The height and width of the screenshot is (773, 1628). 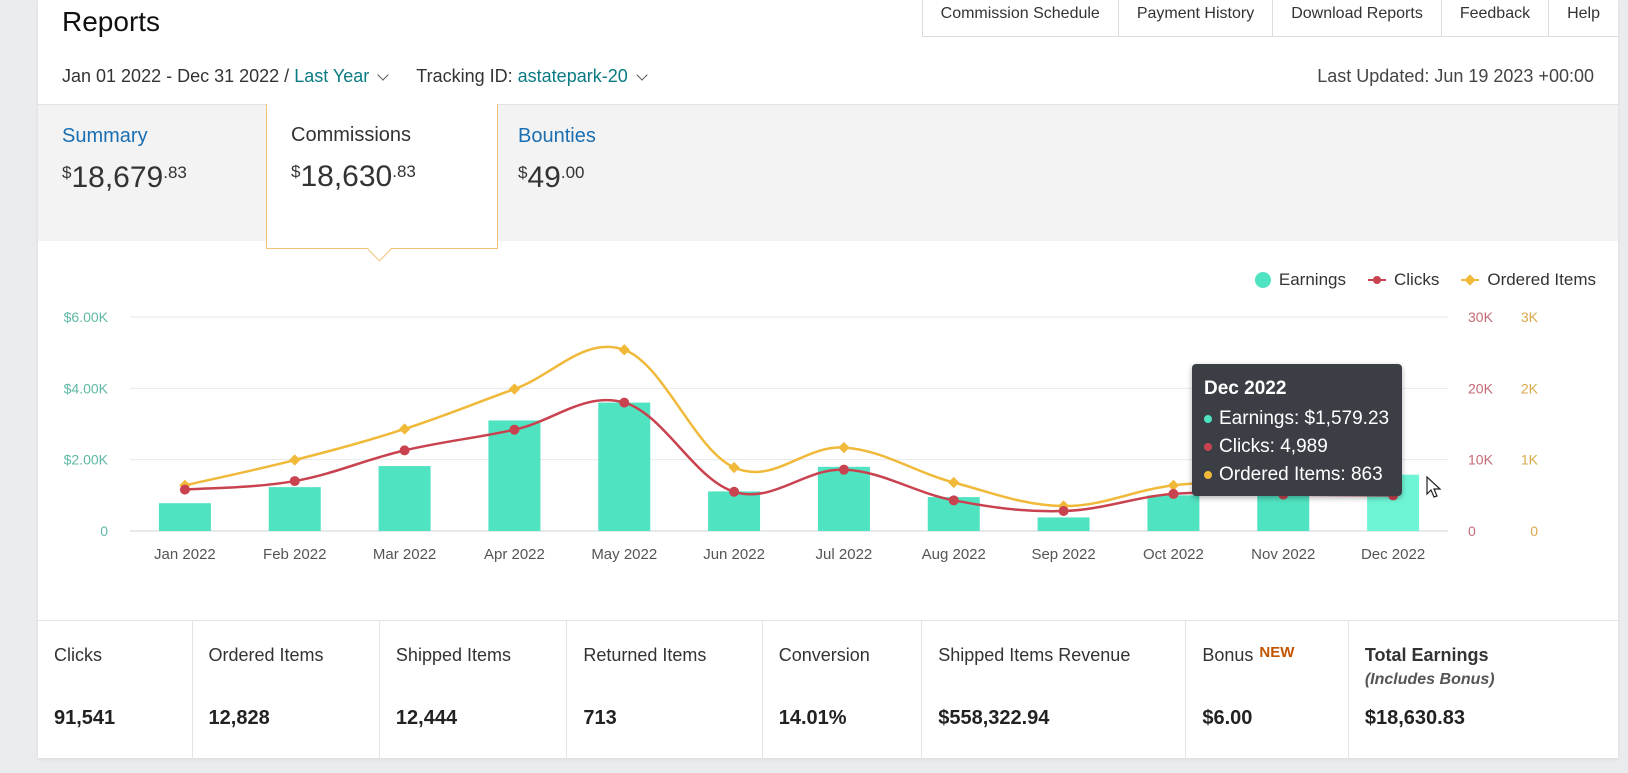 What do you see at coordinates (572, 76) in the screenshot?
I see `tracking-id-dropdown: astatepark-20` at bounding box center [572, 76].